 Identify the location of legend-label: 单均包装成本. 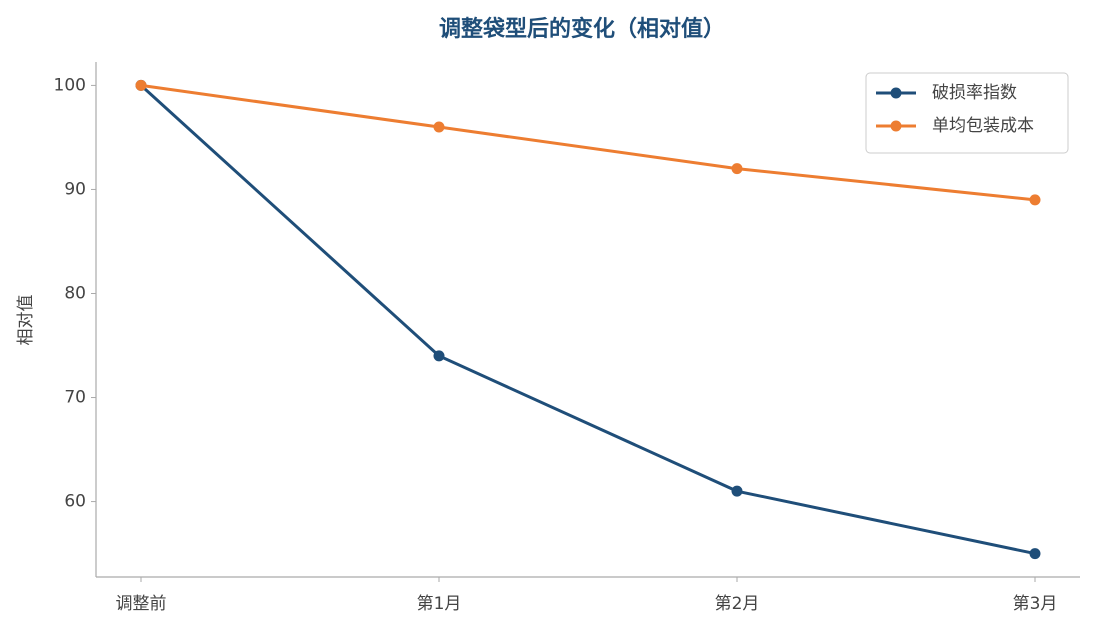
(983, 126).